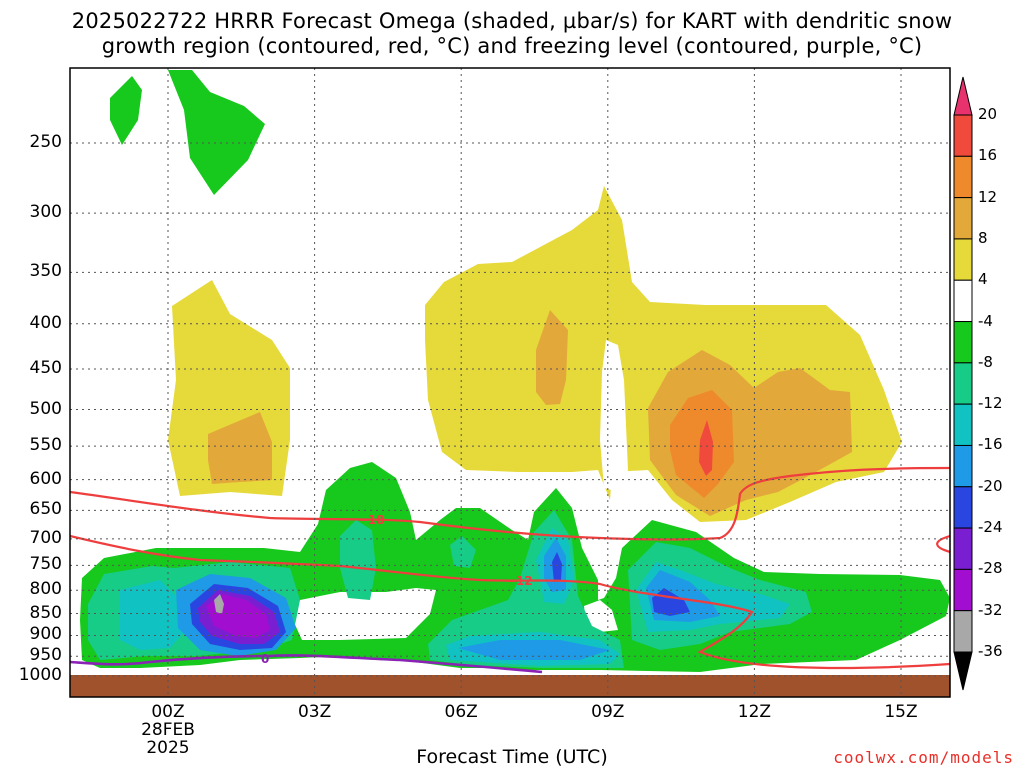  What do you see at coordinates (45, 142) in the screenshot?
I see `y-tick-label-250: 250` at bounding box center [45, 142].